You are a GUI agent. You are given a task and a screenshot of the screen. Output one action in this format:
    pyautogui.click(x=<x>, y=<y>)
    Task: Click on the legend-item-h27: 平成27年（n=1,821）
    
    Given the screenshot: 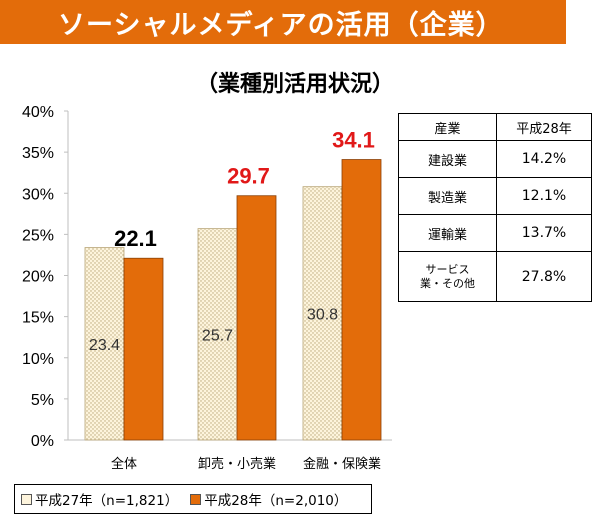 What is the action you would take?
    pyautogui.click(x=99, y=499)
    